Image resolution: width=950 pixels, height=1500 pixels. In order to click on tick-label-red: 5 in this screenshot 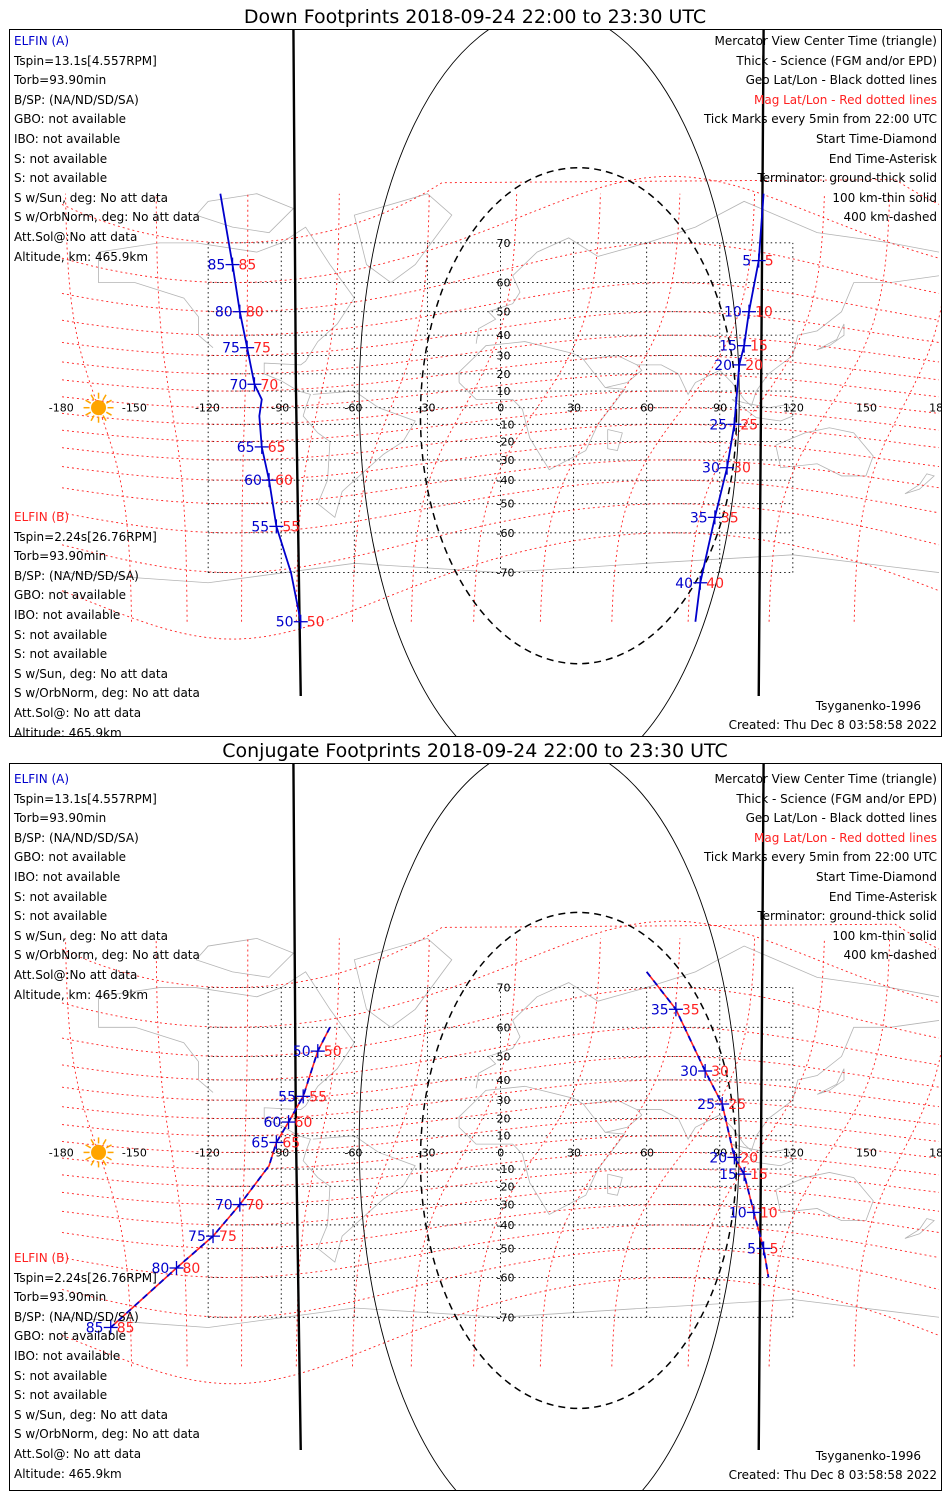, I will do `click(769, 262)`.